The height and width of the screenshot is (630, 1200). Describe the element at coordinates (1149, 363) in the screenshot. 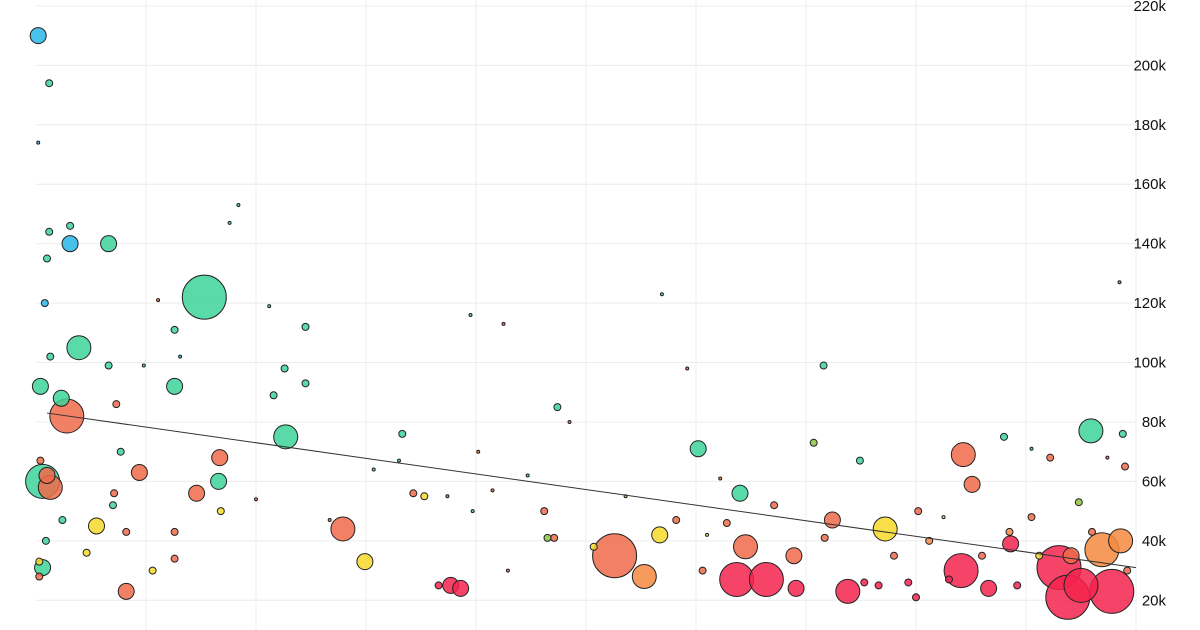

I see `y-tick-label: 100k` at that location.